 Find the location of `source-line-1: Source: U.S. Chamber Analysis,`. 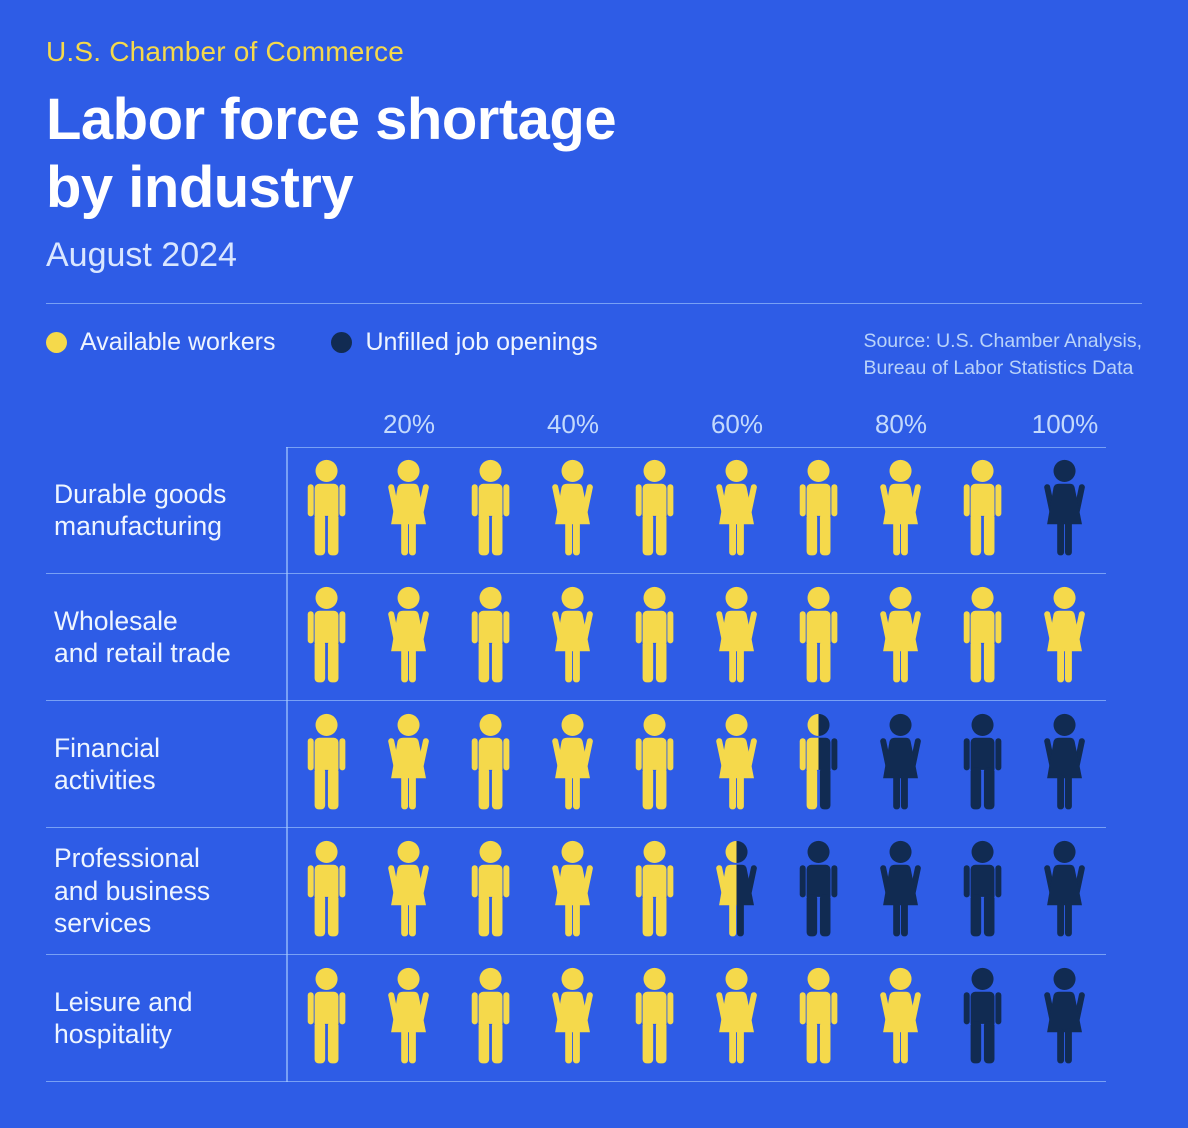

source-line-1: Source: U.S. Chamber Analysis, is located at coordinates (1002, 341).